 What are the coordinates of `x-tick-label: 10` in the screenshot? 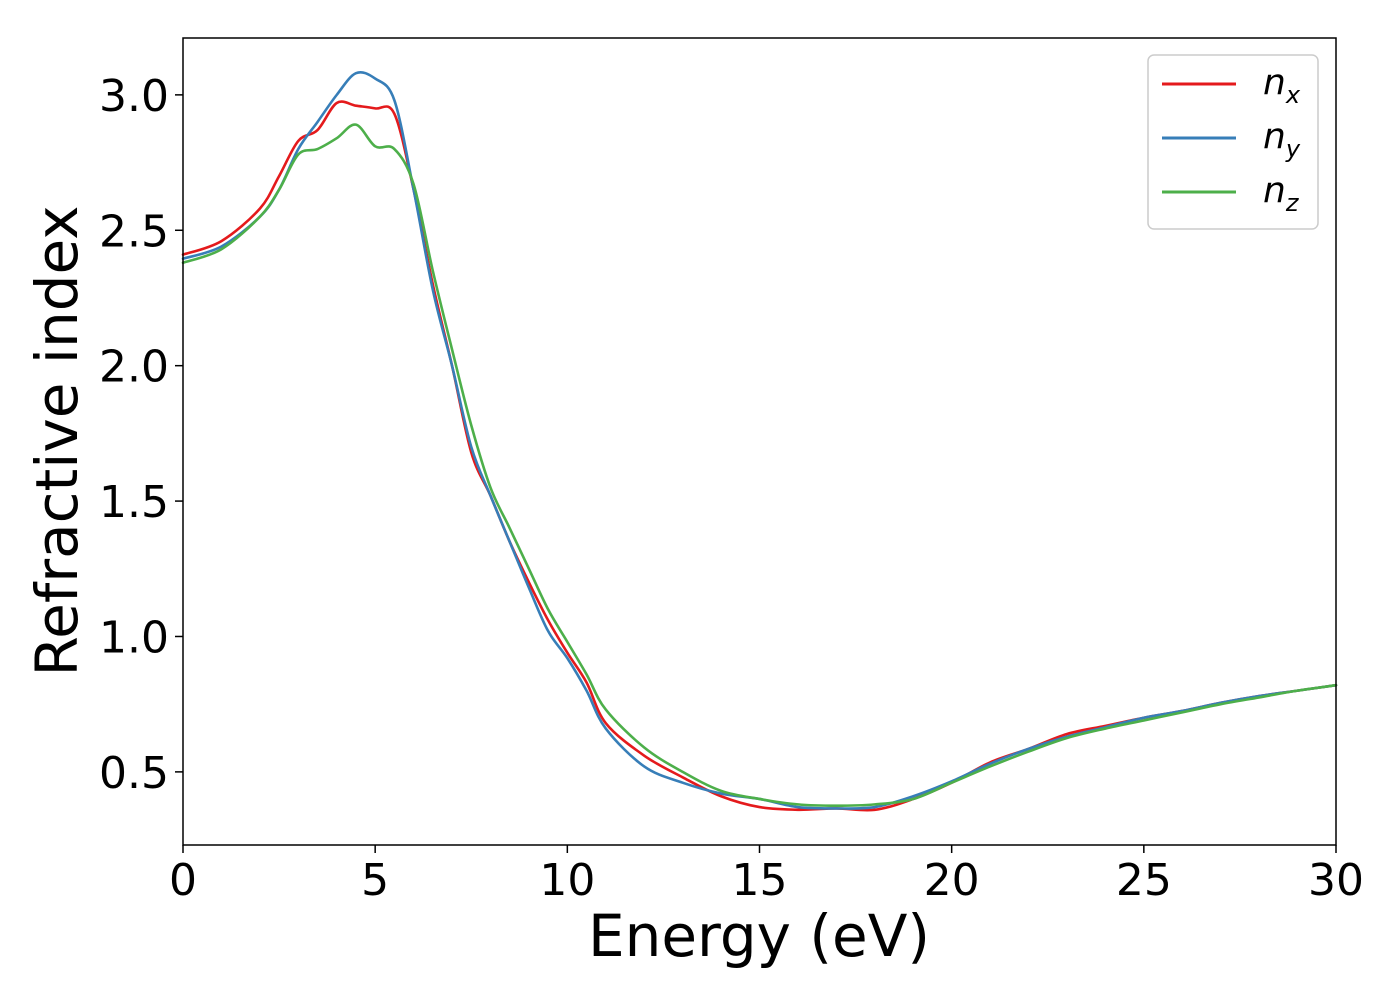 It's located at (567, 880).